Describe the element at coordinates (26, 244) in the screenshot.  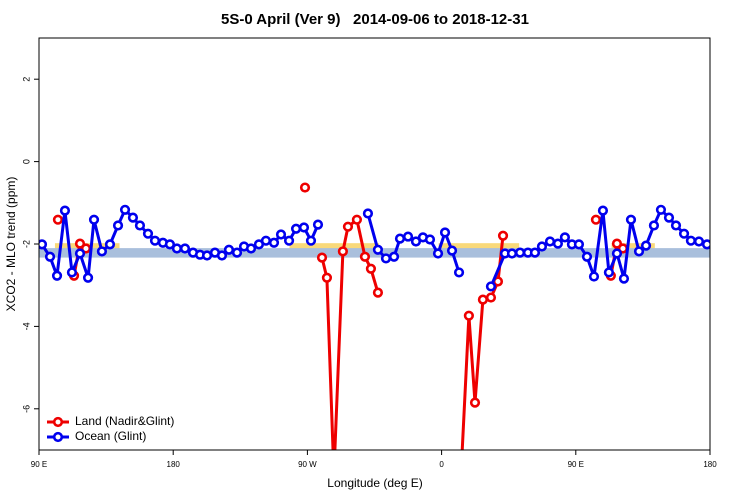
I see `y-tick-label: -2` at that location.